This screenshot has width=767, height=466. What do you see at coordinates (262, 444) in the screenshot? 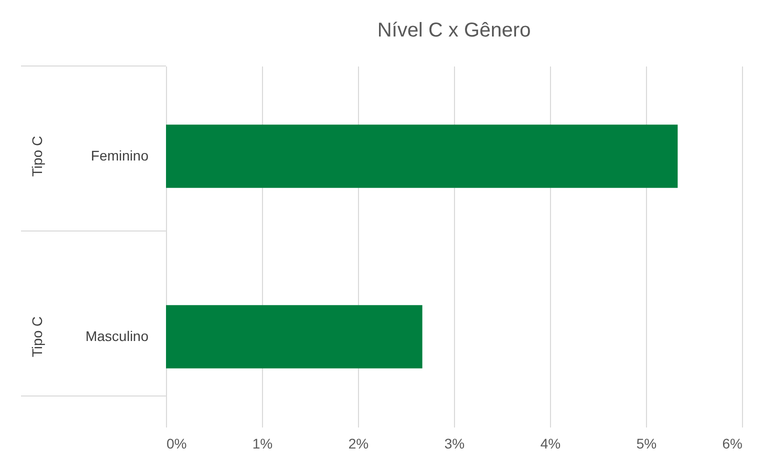
I see `x-tick-label: 1%` at bounding box center [262, 444].